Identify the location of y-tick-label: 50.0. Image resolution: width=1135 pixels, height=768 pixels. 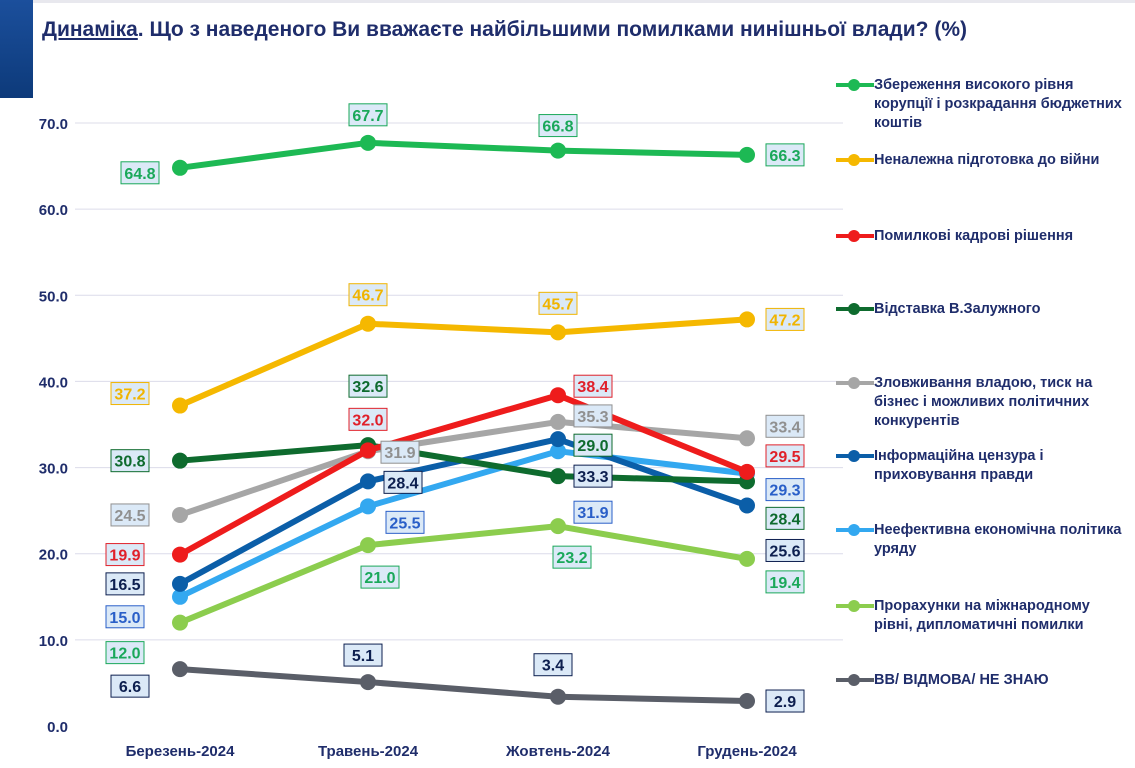
(53, 296).